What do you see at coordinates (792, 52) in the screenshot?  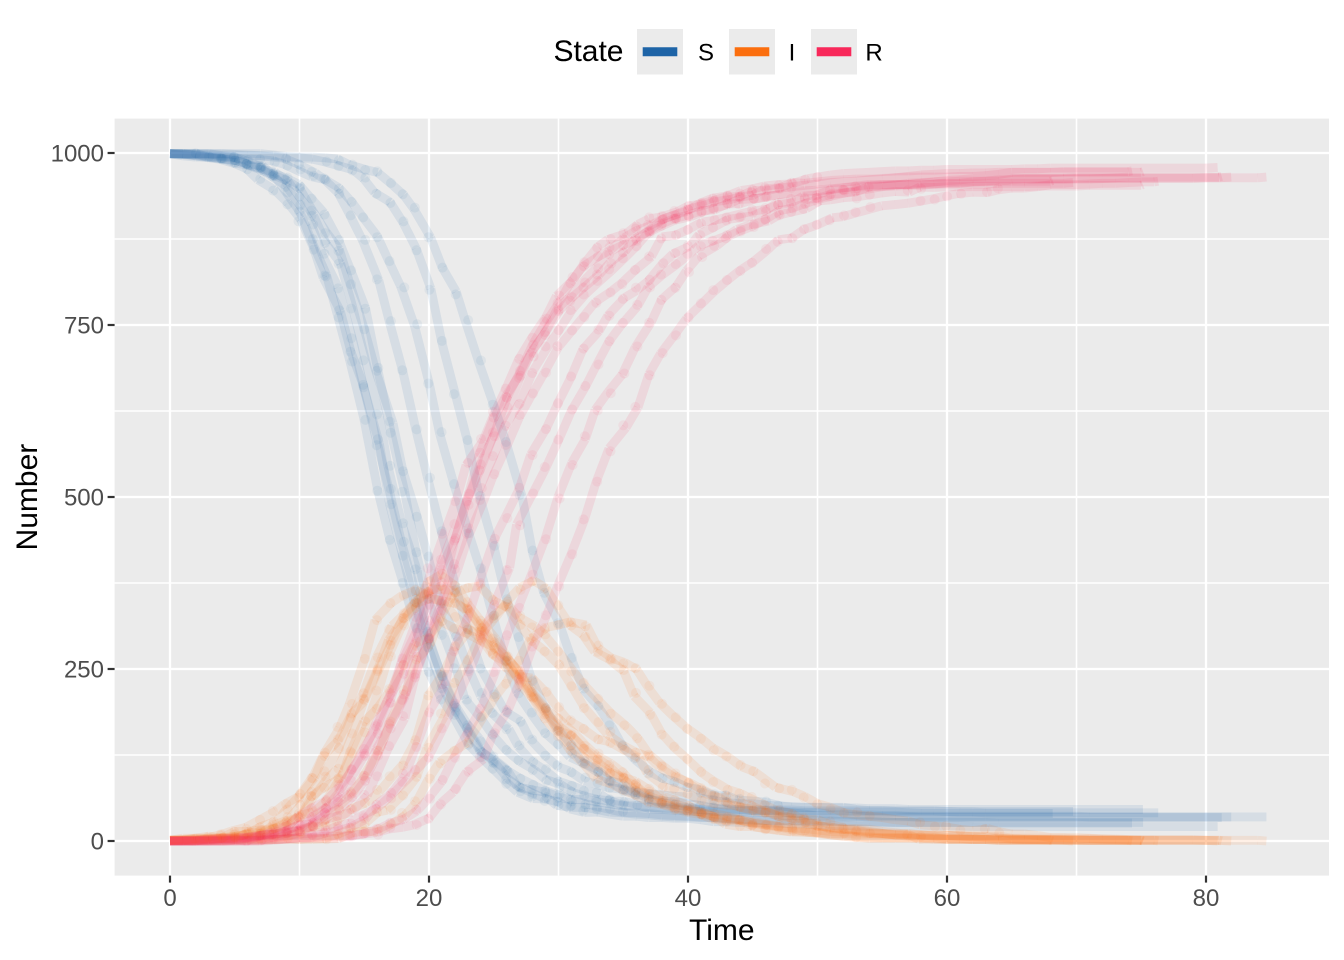 I see `svg-text: I` at bounding box center [792, 52].